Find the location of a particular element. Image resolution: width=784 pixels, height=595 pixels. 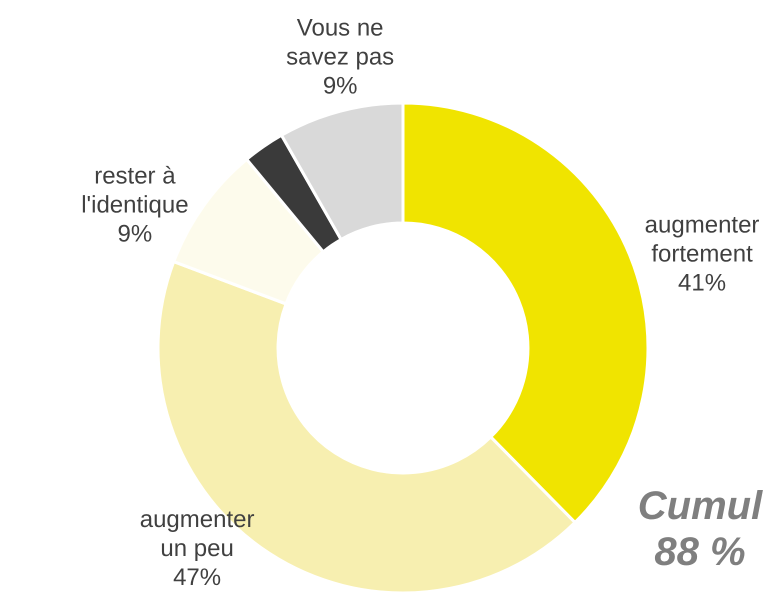

slice-label: augmenter un peu is located at coordinates (197, 534).